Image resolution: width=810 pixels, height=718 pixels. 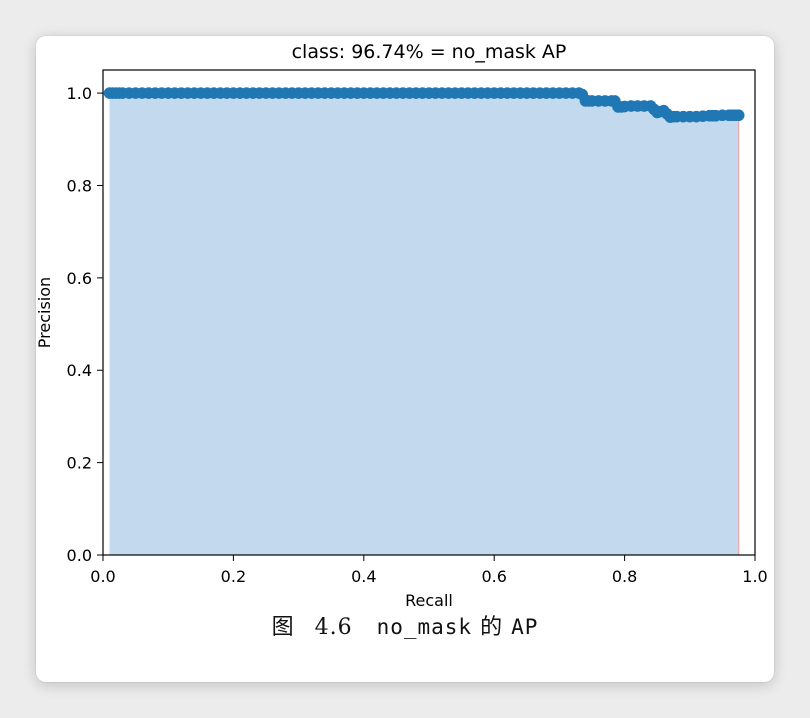 I want to click on figure-caption: 图 4.6 no_mask 的 AP, so click(x=405, y=625).